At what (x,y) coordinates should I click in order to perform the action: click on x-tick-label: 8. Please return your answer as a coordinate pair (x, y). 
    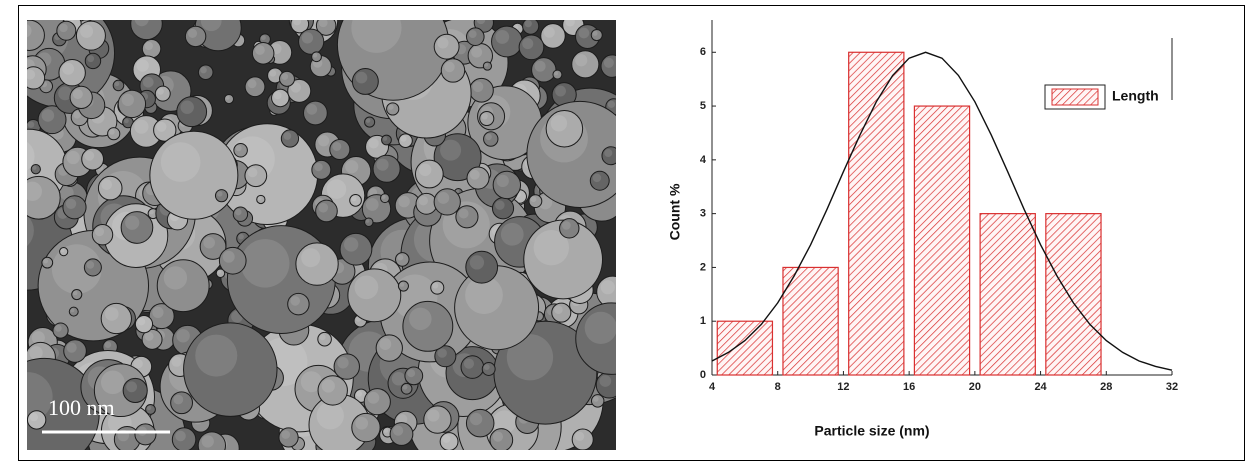
    Looking at the image, I should click on (778, 387).